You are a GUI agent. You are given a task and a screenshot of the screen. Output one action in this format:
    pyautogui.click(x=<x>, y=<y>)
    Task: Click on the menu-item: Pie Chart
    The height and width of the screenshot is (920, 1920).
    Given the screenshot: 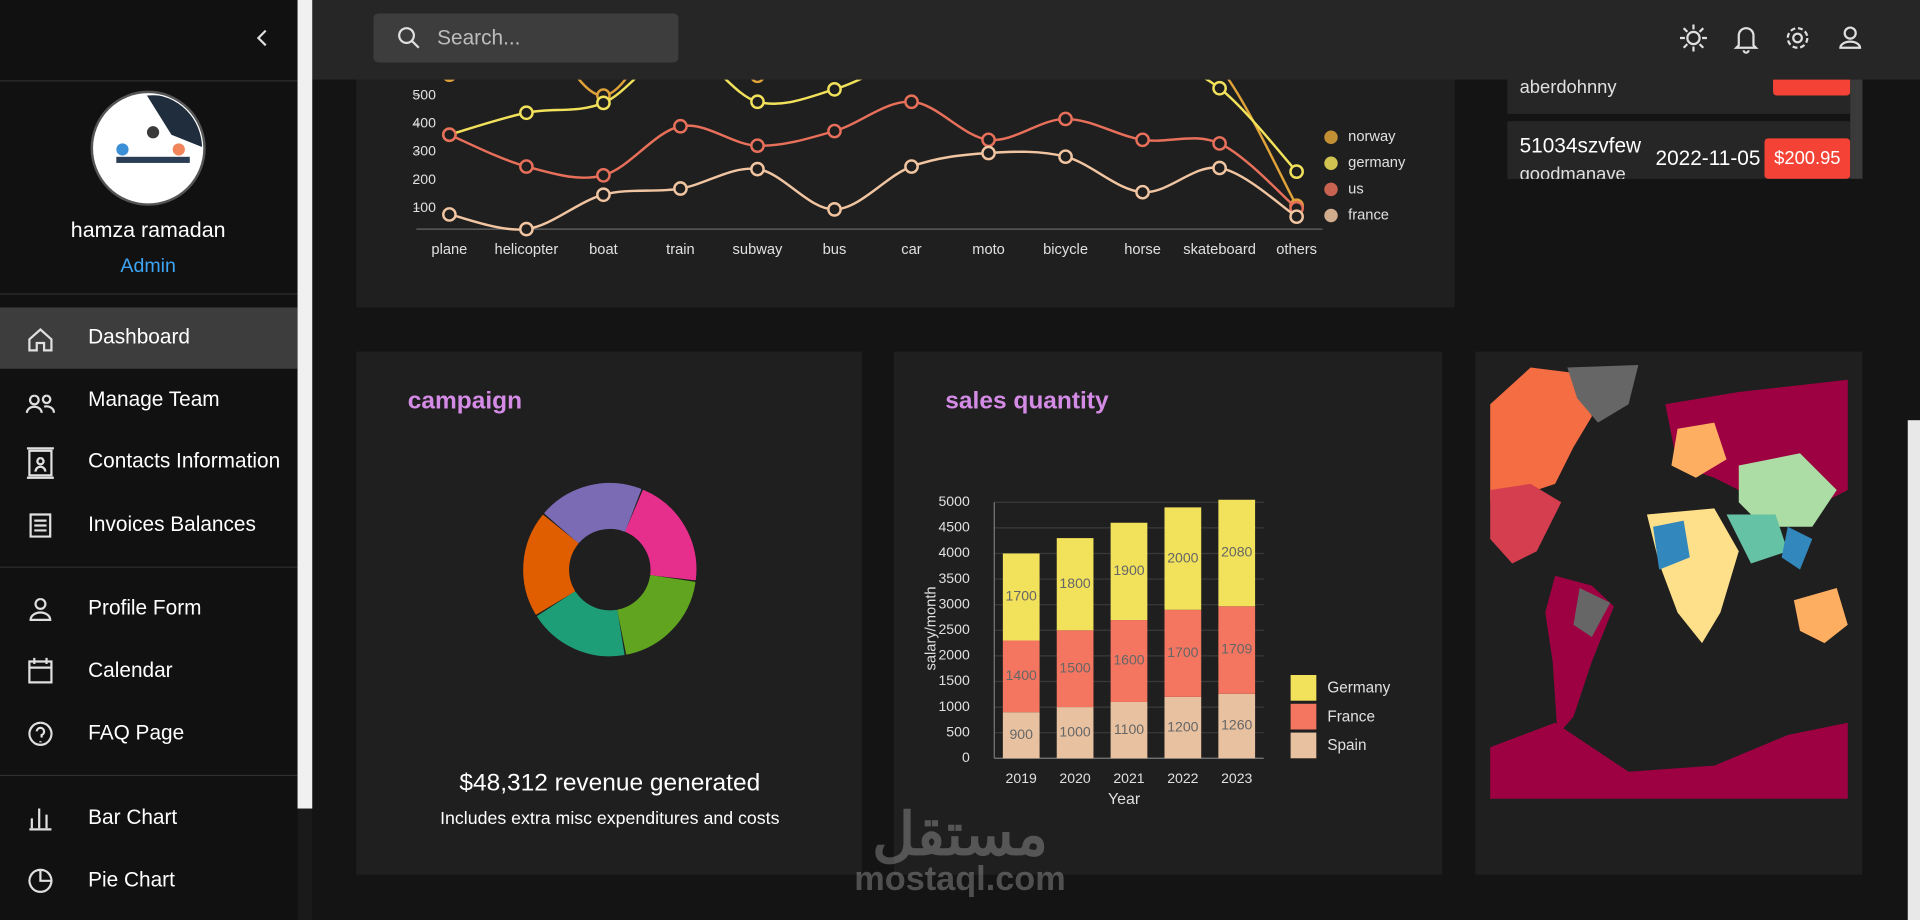 What is the action you would take?
    pyautogui.click(x=131, y=879)
    